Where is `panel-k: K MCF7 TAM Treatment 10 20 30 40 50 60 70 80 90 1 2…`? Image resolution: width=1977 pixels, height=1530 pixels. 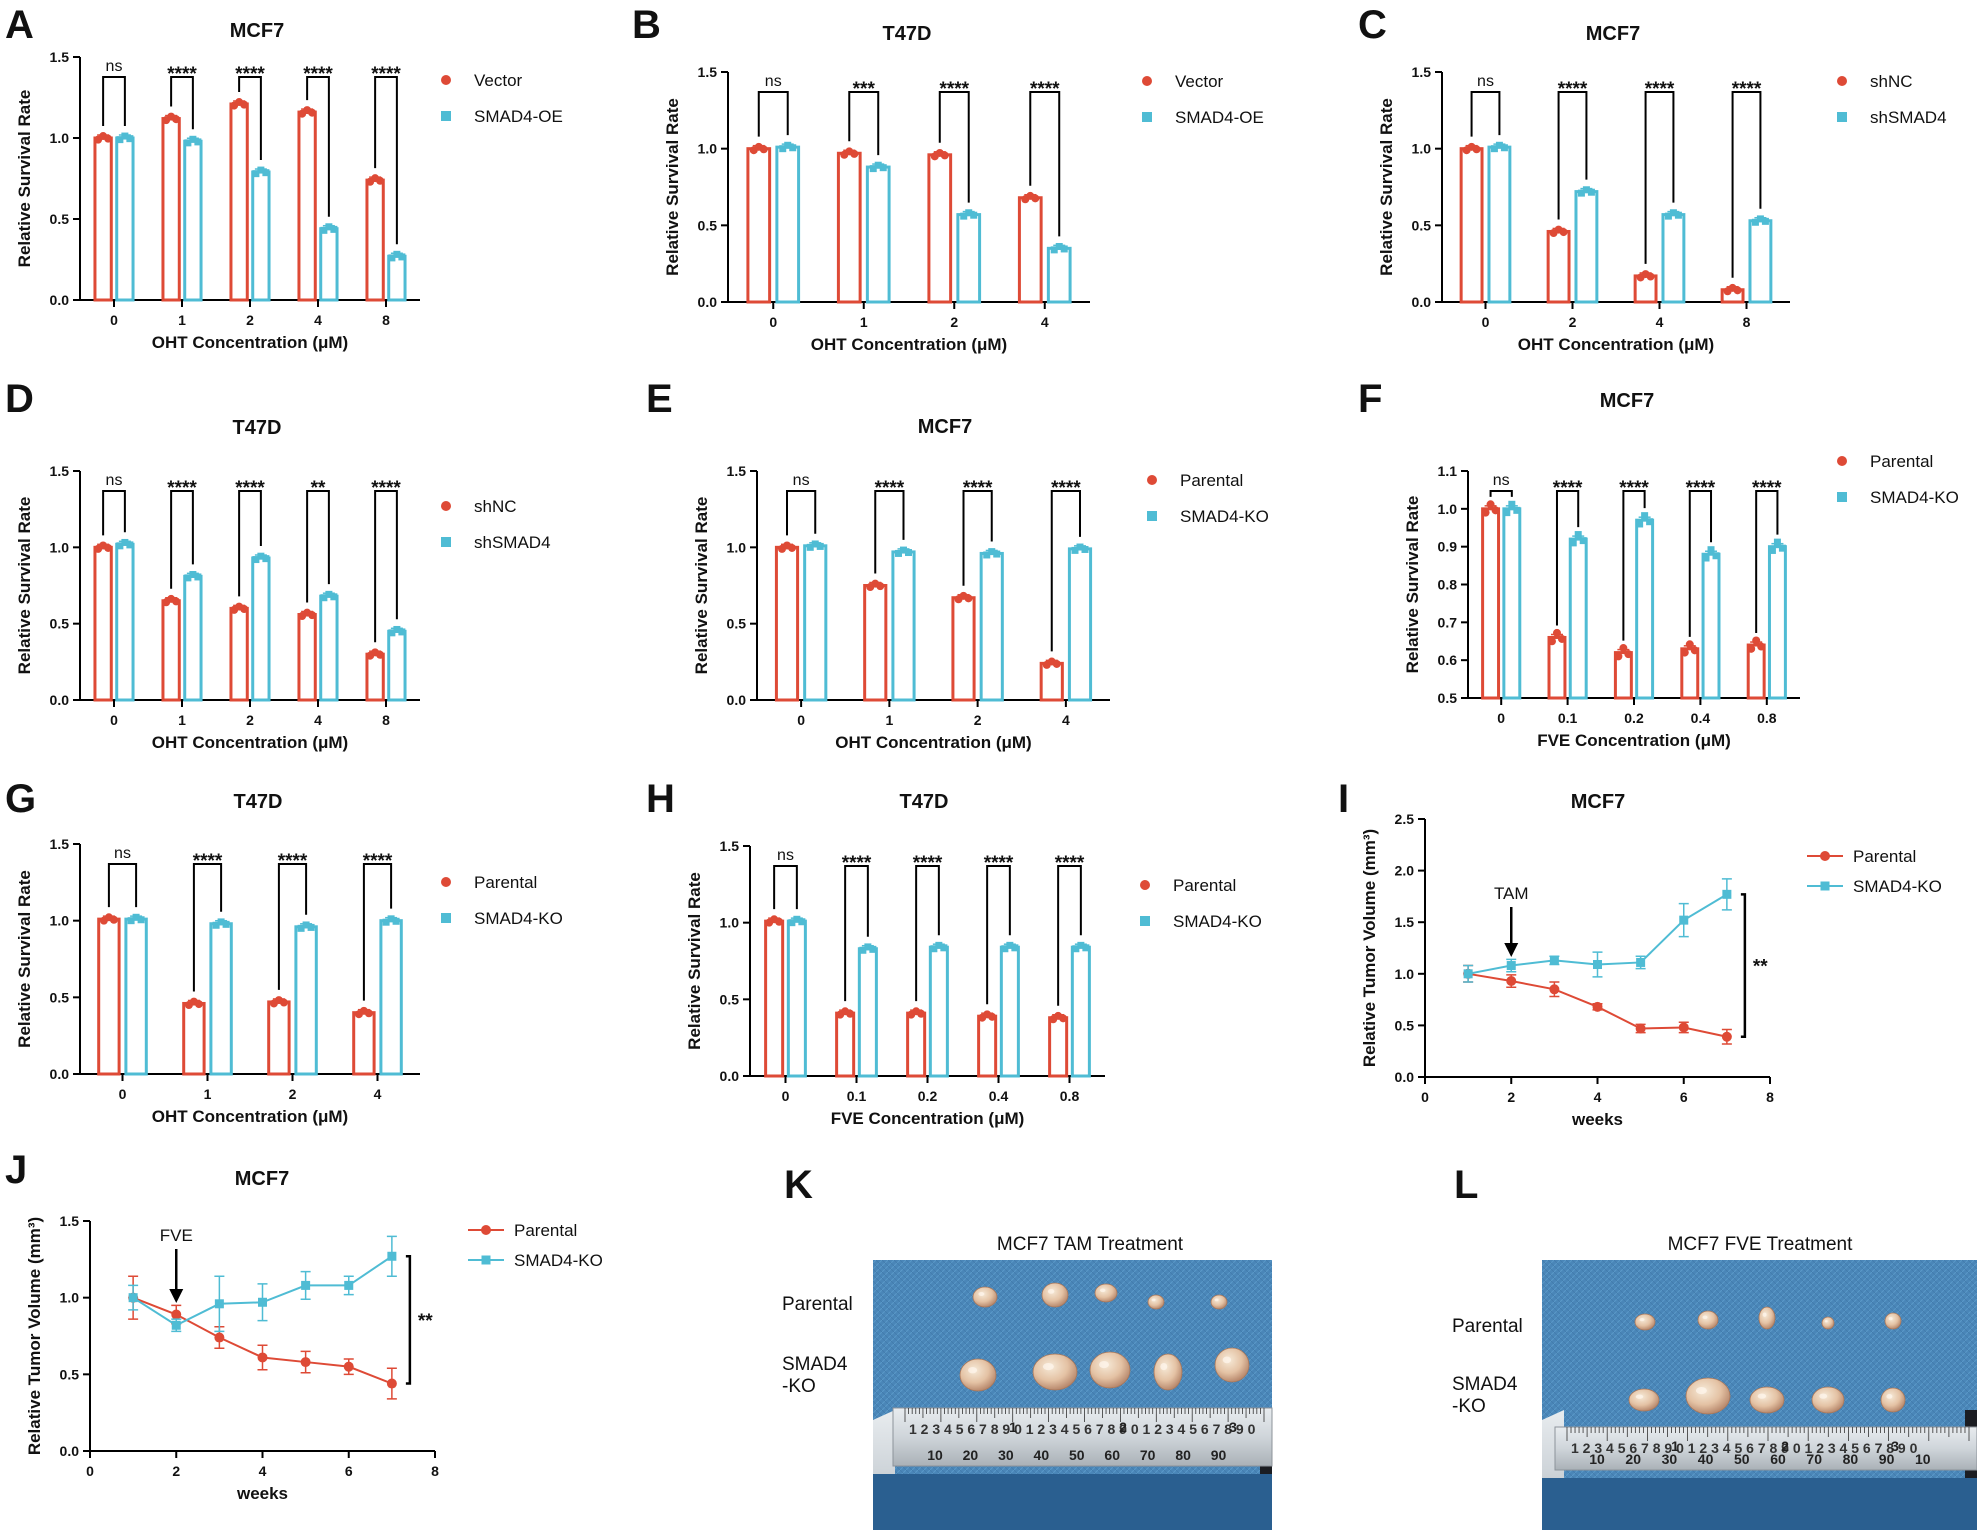
panel-k: K MCF7 TAM Treatment 10 20 30 40 50 60 70 80 90 1 2… is located at coordinates (1027, 1346).